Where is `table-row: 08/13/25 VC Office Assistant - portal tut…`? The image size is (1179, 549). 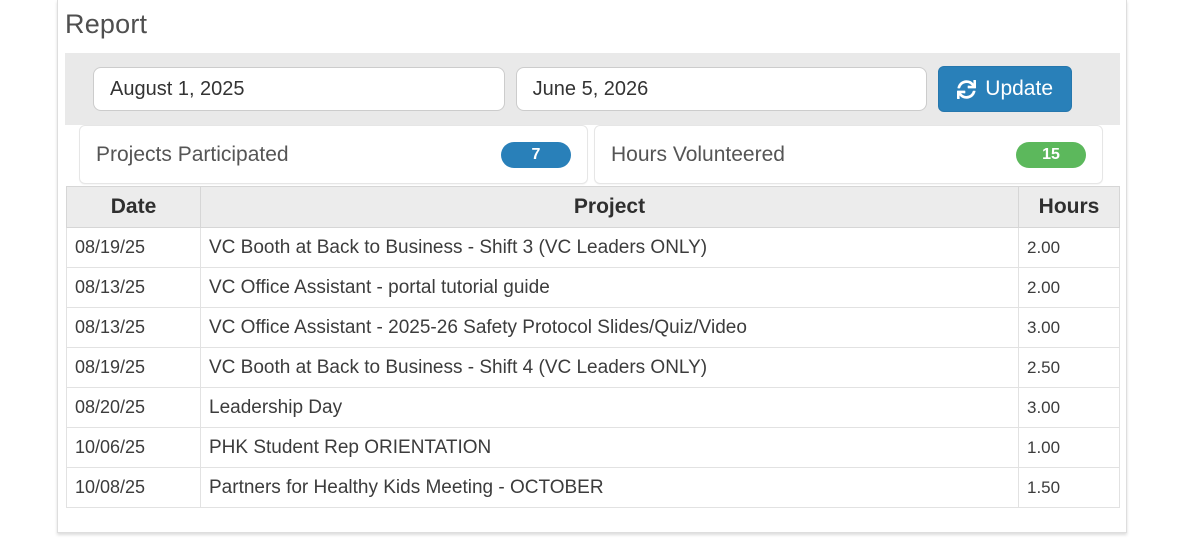 table-row: 08/13/25 VC Office Assistant - portal tut… is located at coordinates (593, 287).